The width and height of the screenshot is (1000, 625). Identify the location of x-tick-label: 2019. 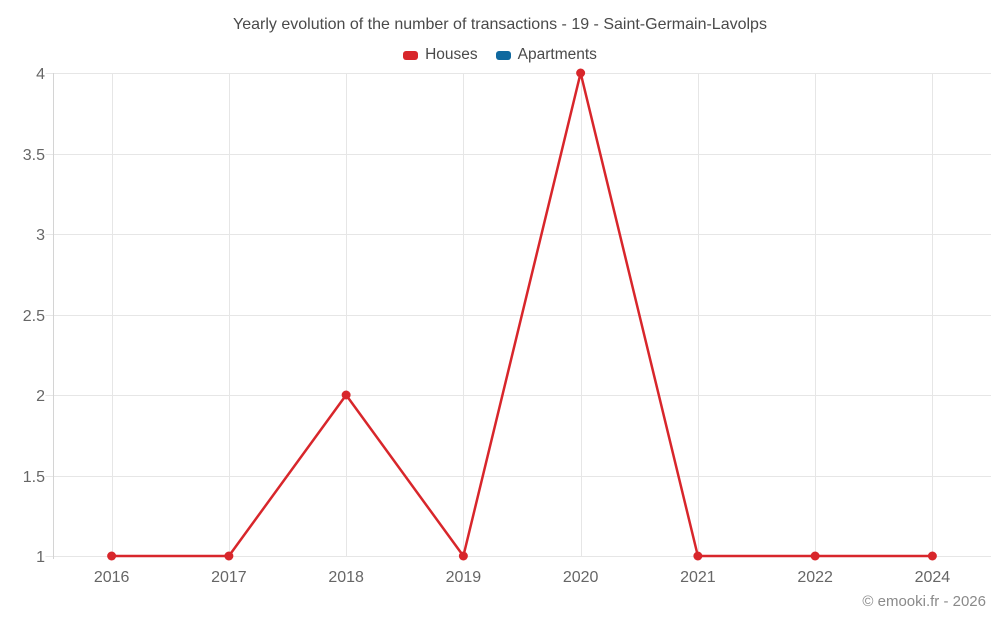
(464, 577).